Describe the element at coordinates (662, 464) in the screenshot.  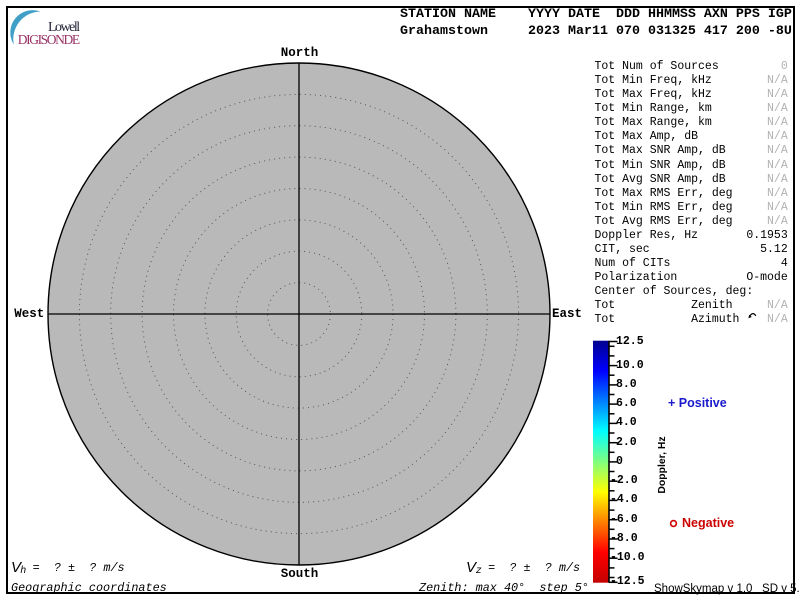
I see `svg-text: Doppler, Hz` at that location.